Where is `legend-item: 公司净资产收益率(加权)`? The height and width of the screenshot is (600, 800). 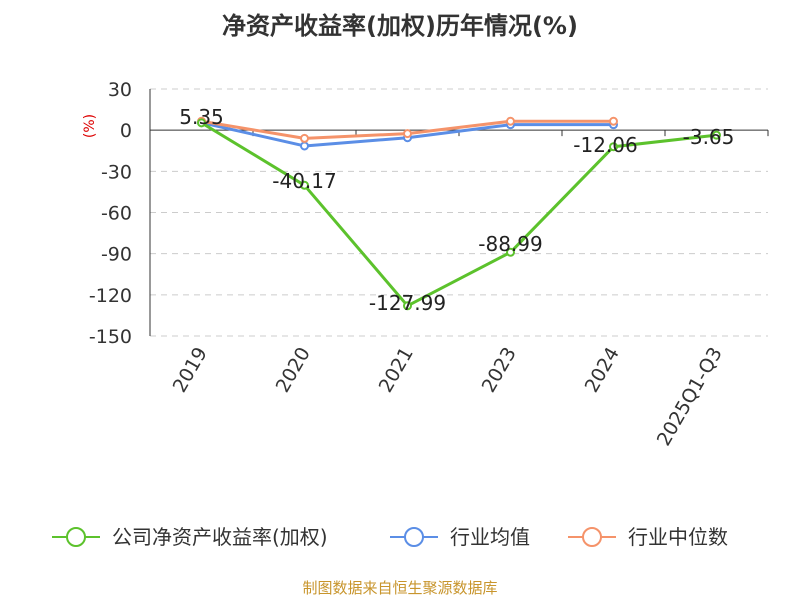 legend-item: 公司净资产收益率(加权) is located at coordinates (190, 537).